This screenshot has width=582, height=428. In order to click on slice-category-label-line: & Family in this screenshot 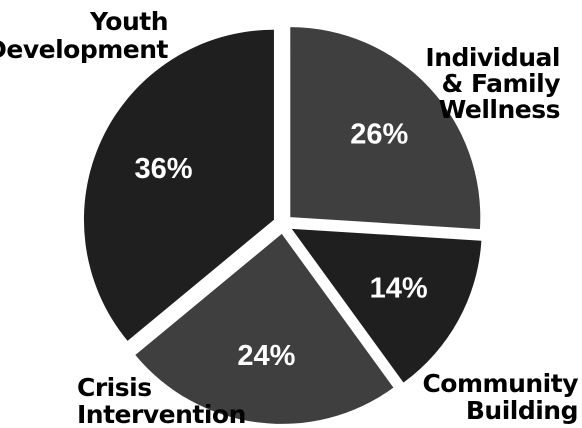, I will do `click(501, 83)`.